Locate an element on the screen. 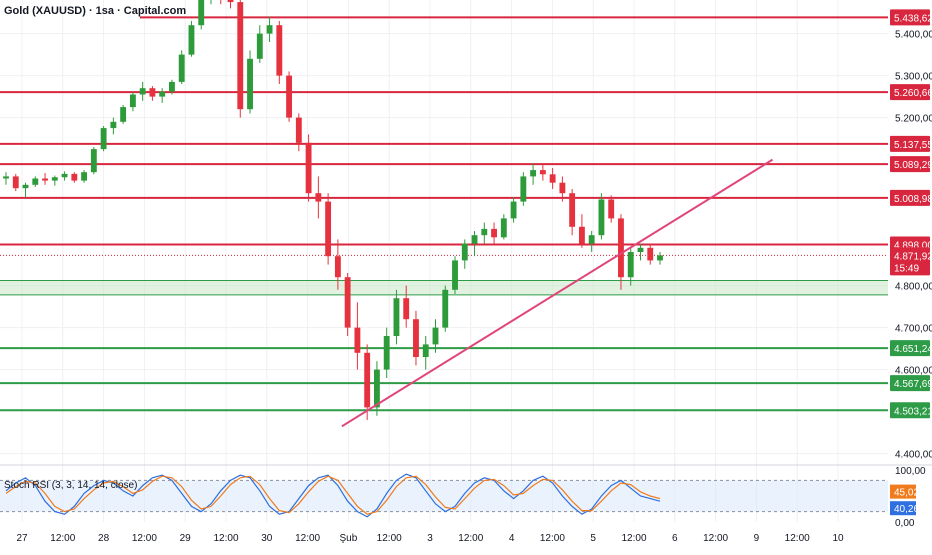  y-tick-label: 5.300,00 is located at coordinates (913, 77).